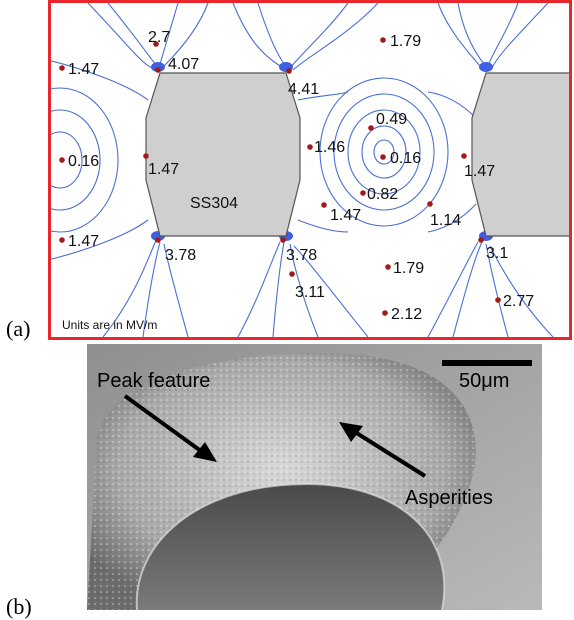 This screenshot has height=620, width=574. Describe the element at coordinates (487, 363) in the screenshot. I see `scale-bar` at that location.